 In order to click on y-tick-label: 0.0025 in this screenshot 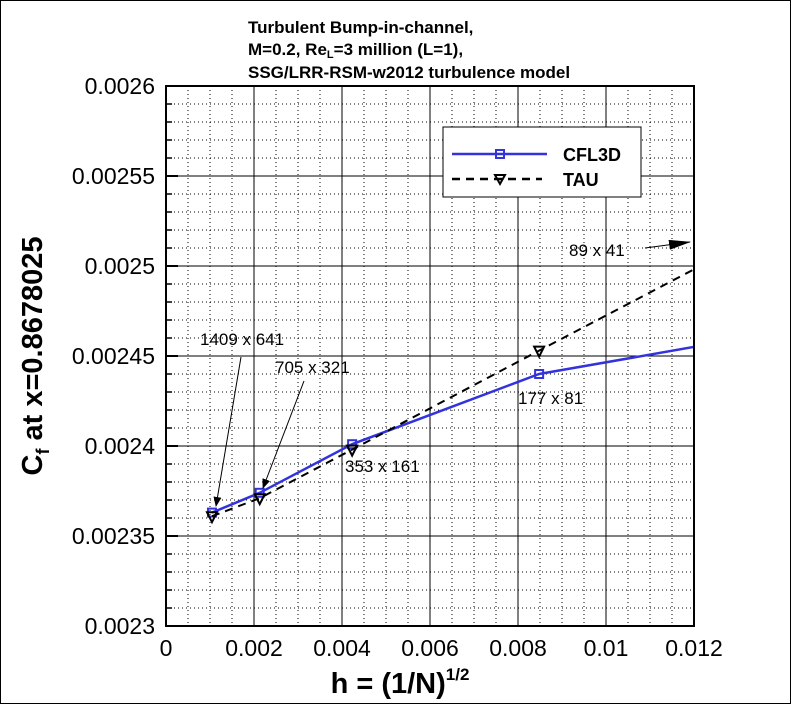, I will do `click(120, 266)`.